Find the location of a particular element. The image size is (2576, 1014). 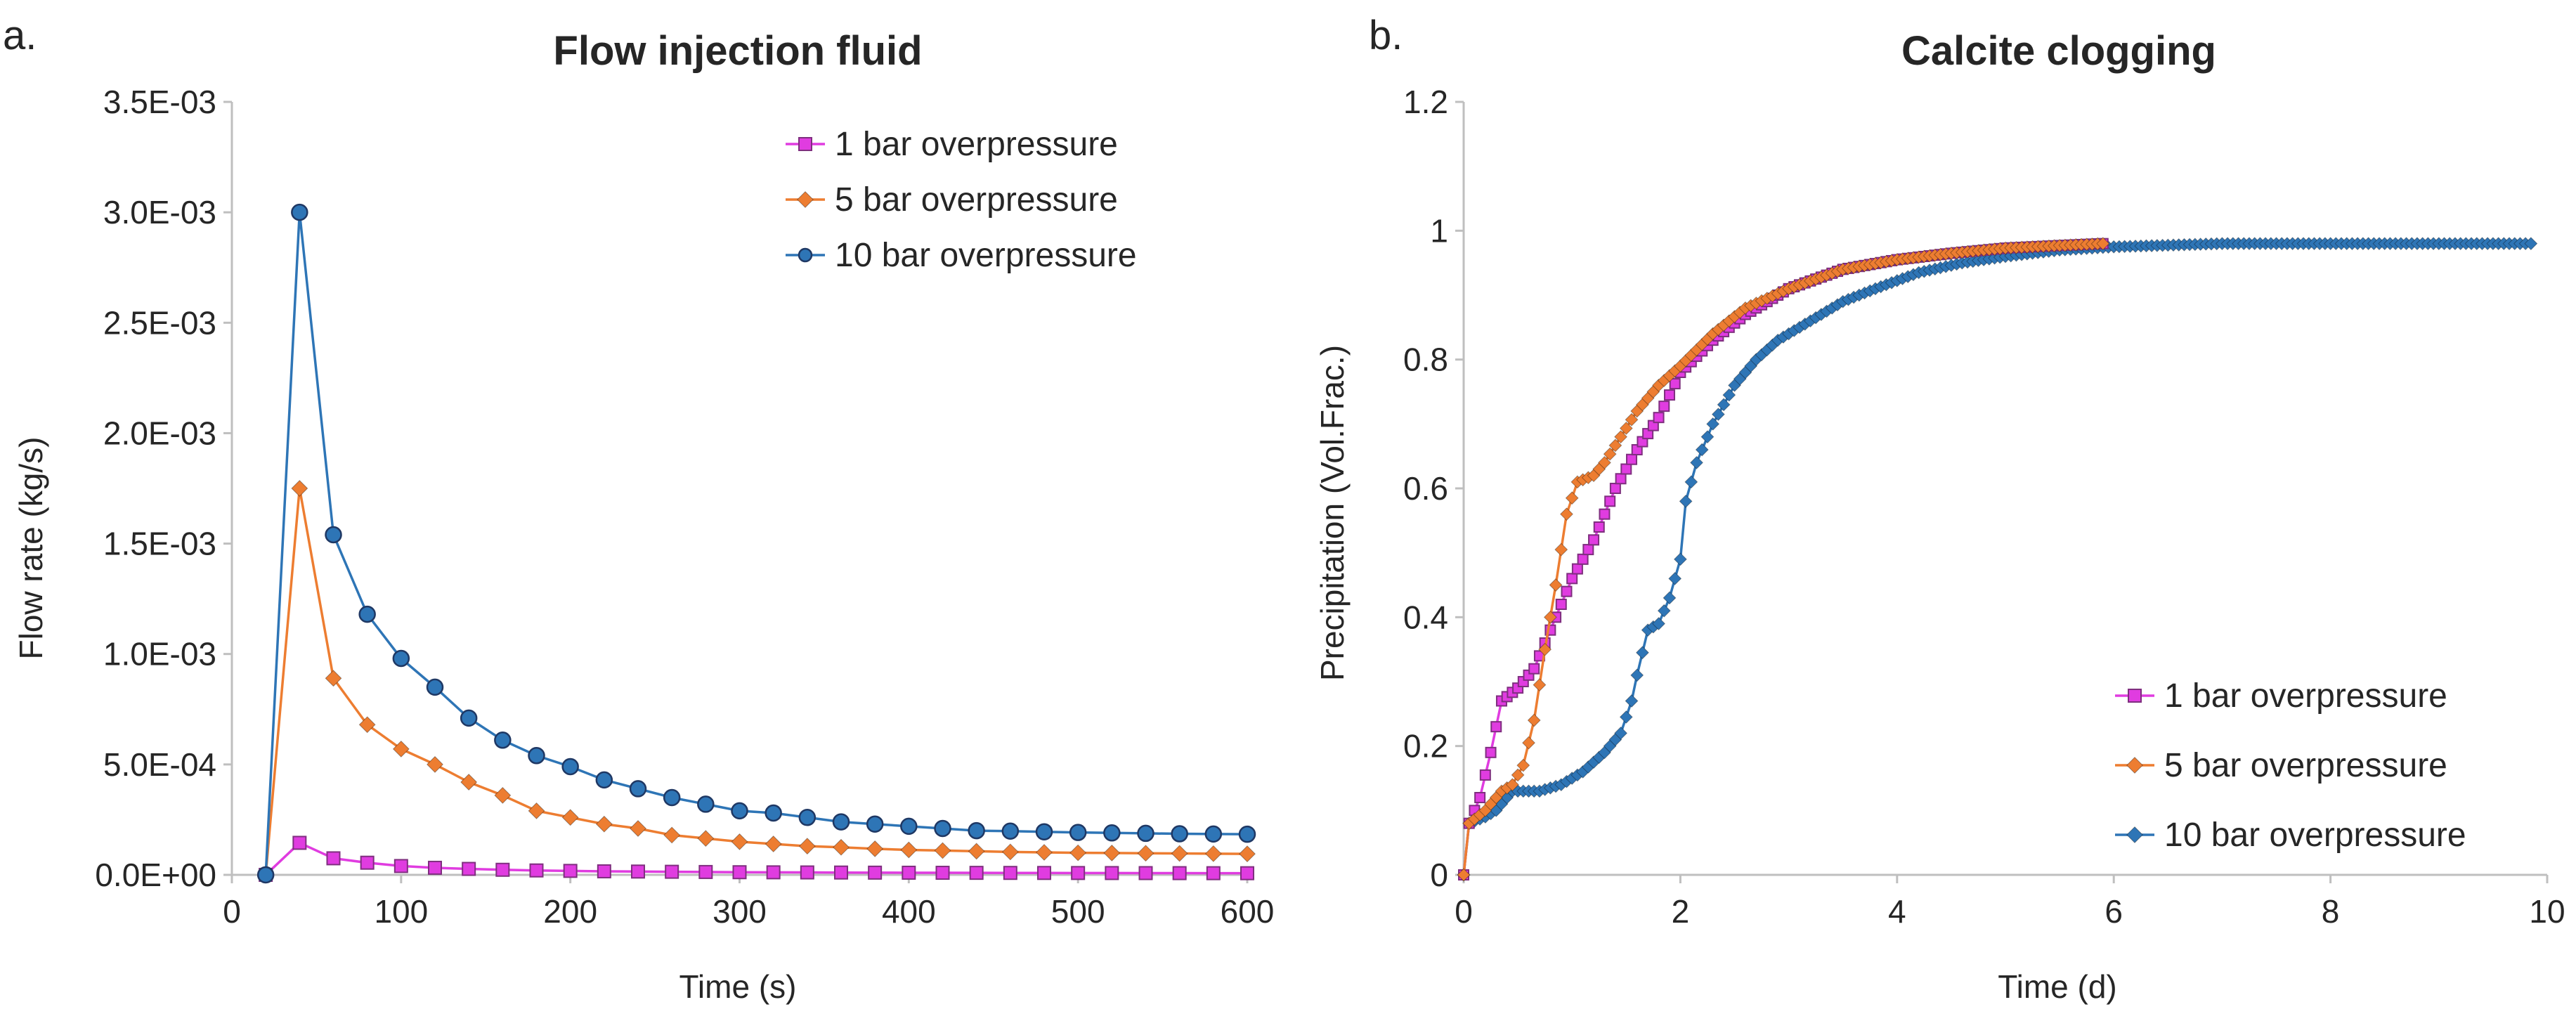

panel-a-y-tick-label: 1.0E-03 is located at coordinates (159, 654).